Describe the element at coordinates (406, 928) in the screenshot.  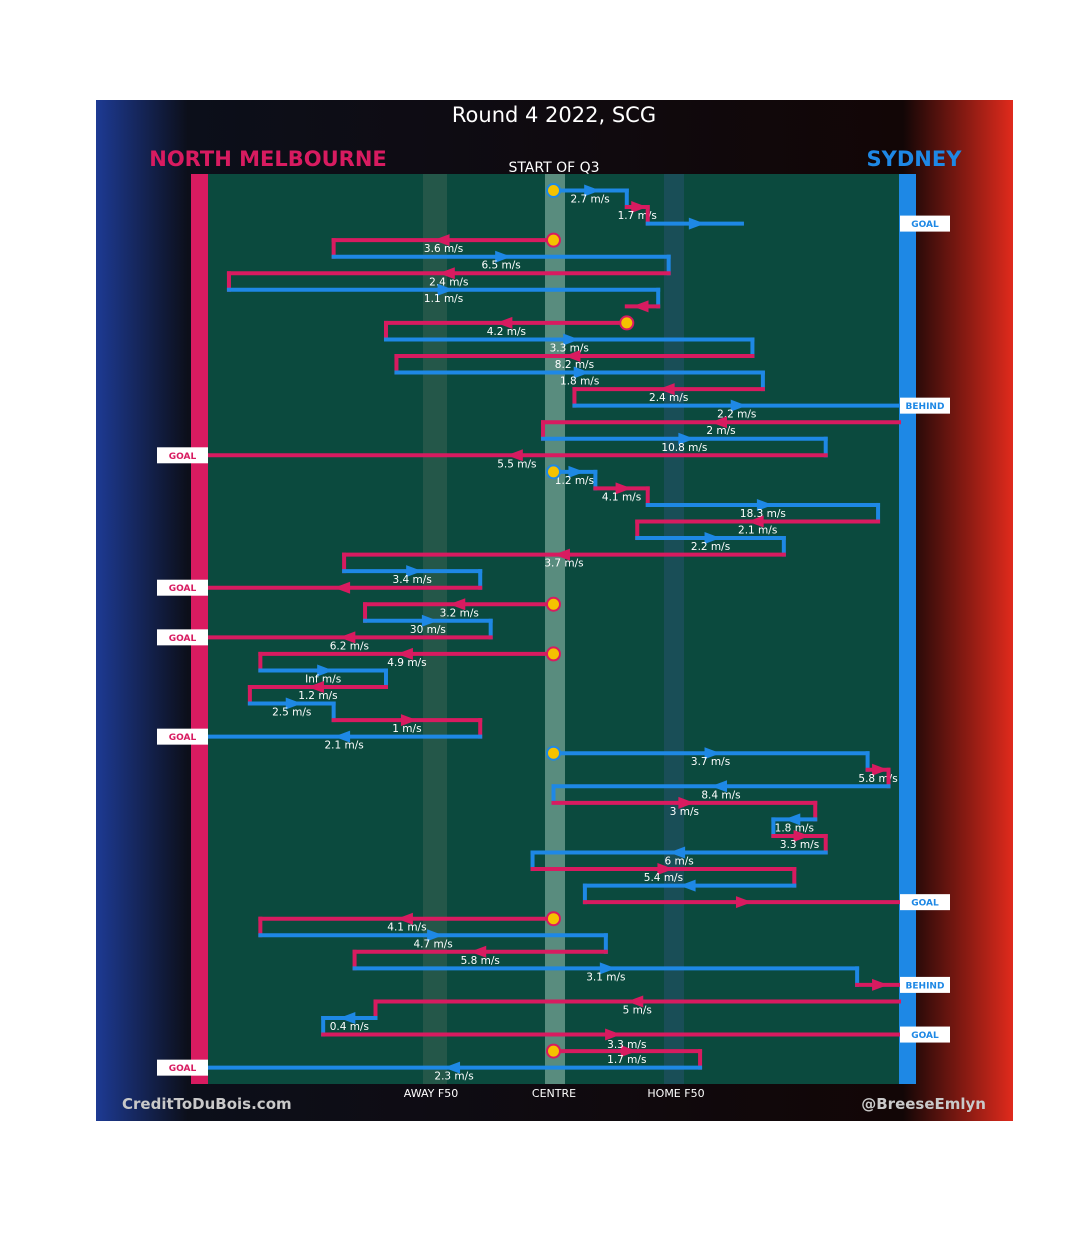
I see `chain-9-speed-label-1: 4.1 m/s` at that location.